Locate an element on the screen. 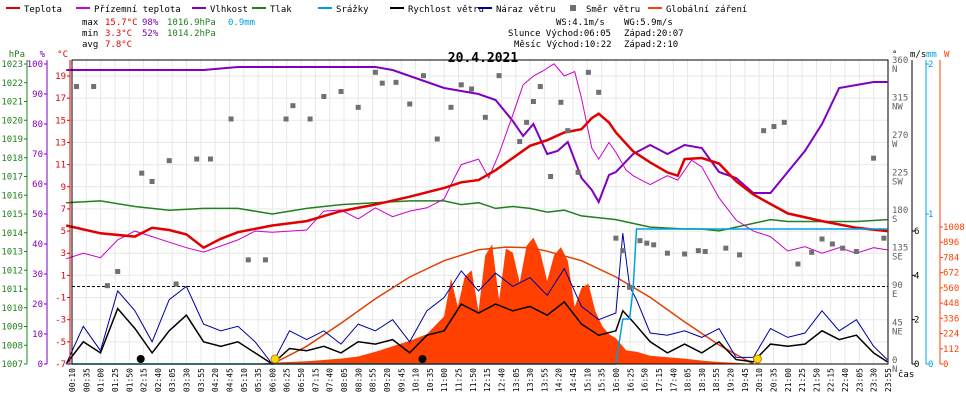 This screenshot has height=400, width=966. x-tick-label: 02:15 is located at coordinates (144, 380).